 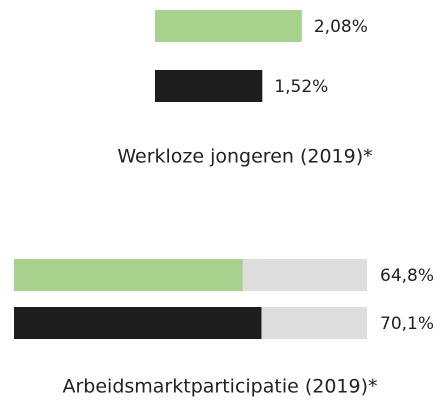 I want to click on value-label: 70,1%, so click(x=407, y=324).